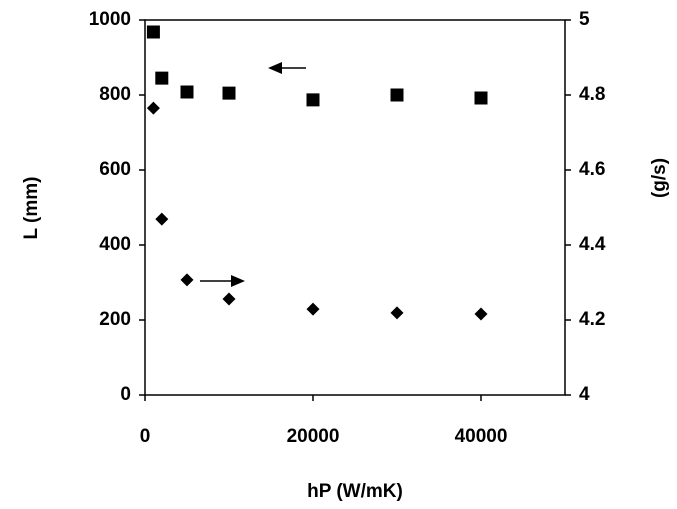  I want to click on y2-axis-label: (g/s), so click(659, 178).